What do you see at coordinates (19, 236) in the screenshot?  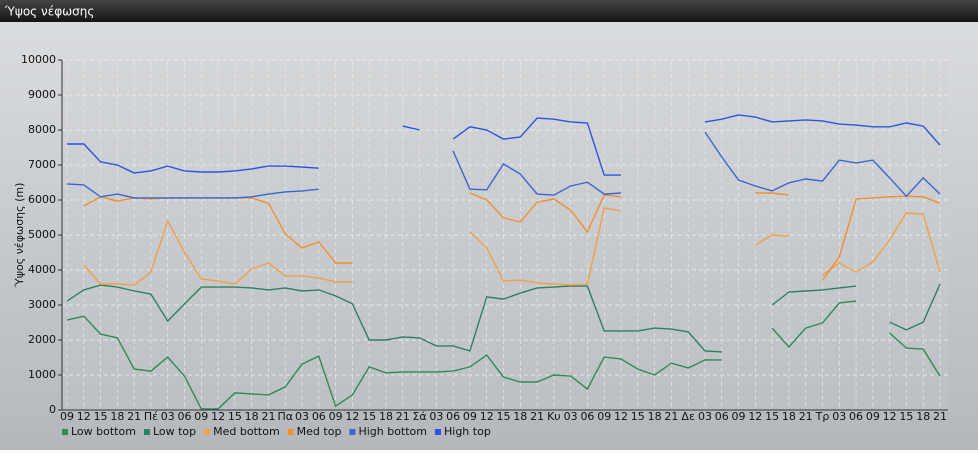 I see `y-axis-label: Ύψος νέφωσης (m)` at bounding box center [19, 236].